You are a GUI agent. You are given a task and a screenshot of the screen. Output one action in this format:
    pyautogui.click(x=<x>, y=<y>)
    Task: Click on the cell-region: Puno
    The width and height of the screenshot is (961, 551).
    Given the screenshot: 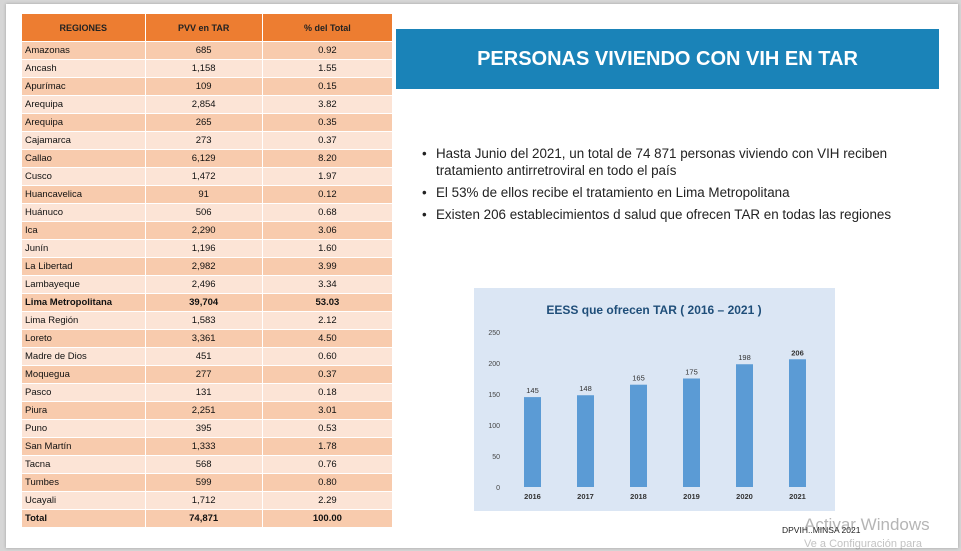 What is the action you would take?
    pyautogui.click(x=83, y=428)
    